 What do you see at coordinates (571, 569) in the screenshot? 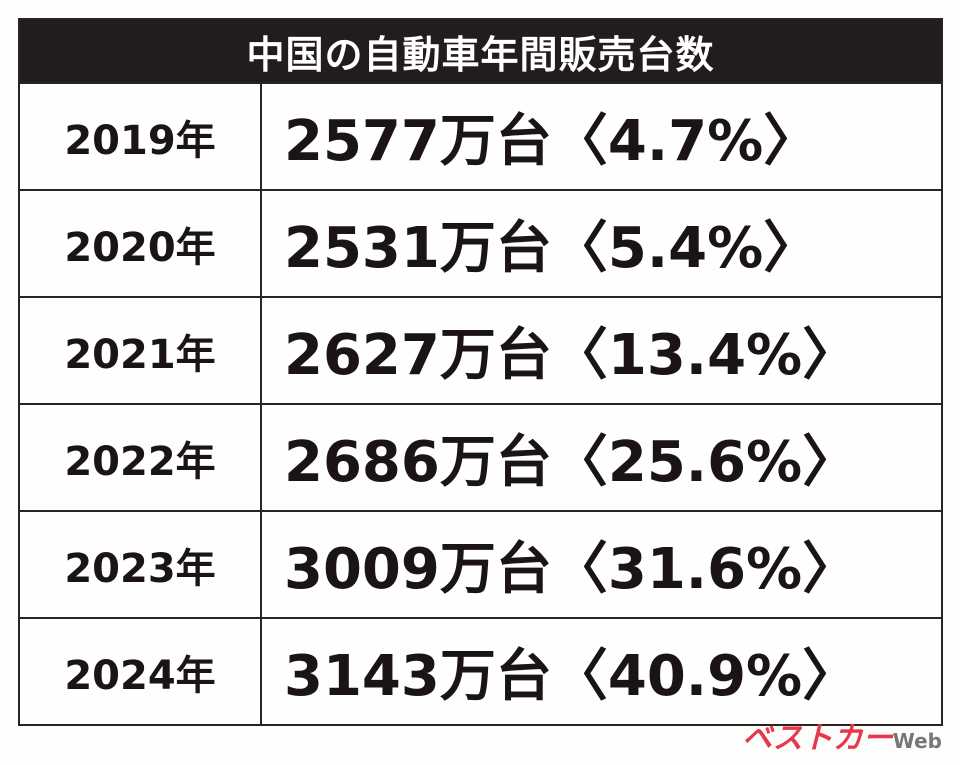
I see `sales-cell: 3009万台〈31.6%〉` at bounding box center [571, 569].